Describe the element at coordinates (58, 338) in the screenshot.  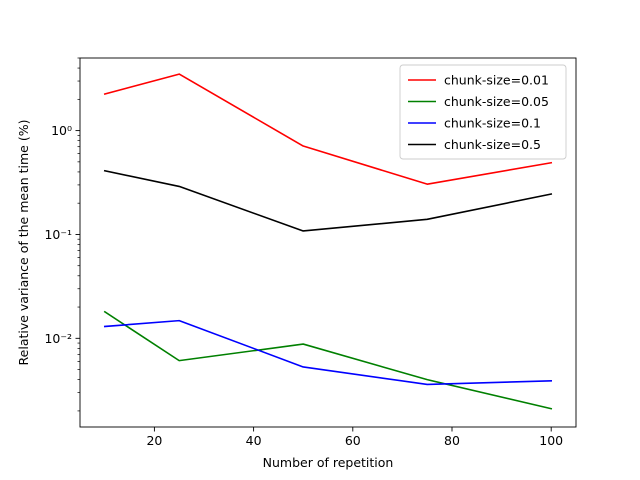
I see `y-tick-label: 10⁻²` at that location.